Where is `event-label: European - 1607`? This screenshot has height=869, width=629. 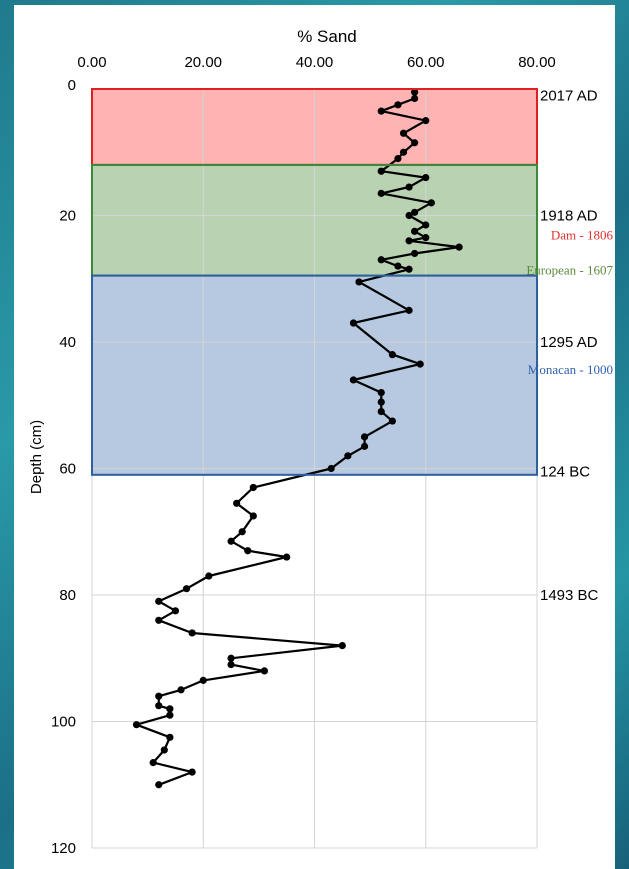
event-label: European - 1607 is located at coordinates (569, 270).